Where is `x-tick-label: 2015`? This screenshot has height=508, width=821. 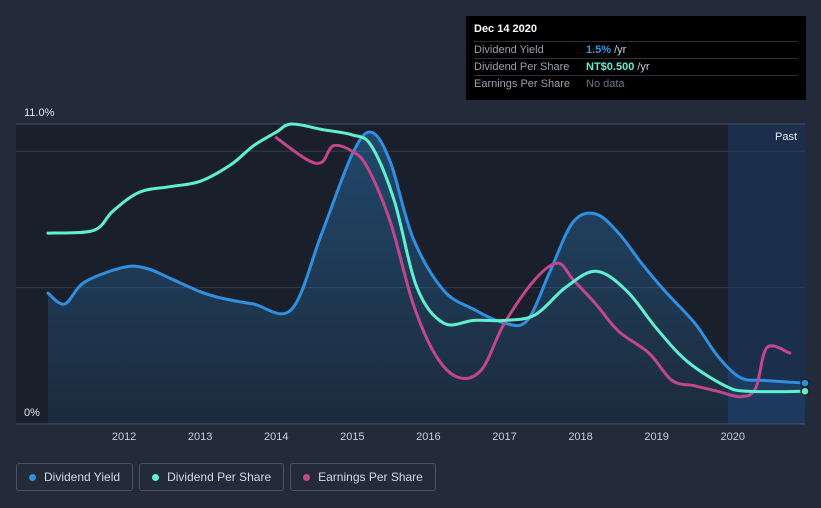
x-tick-label: 2015 is located at coordinates (352, 437).